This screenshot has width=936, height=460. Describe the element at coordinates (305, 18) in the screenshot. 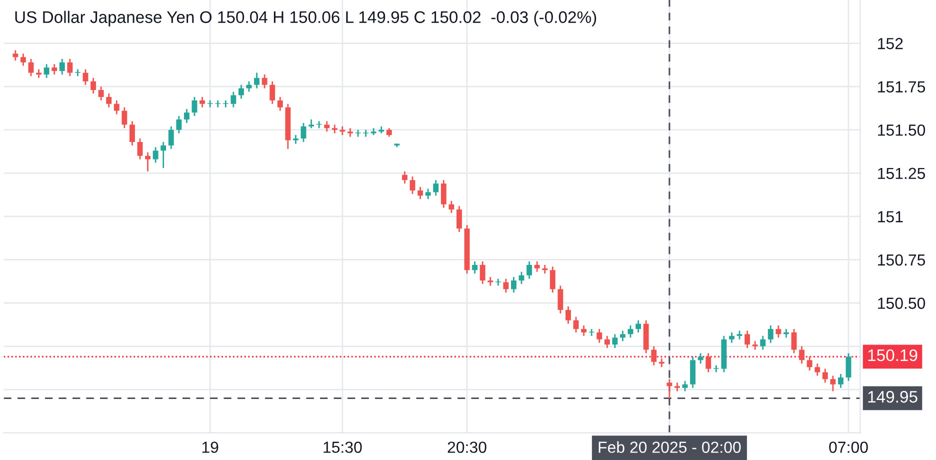

I see `text: US Dollar Japanese Yen O 150.04 H 150.06 L 149.95 C 150.02 -0.03 (-0.02%)` at that location.